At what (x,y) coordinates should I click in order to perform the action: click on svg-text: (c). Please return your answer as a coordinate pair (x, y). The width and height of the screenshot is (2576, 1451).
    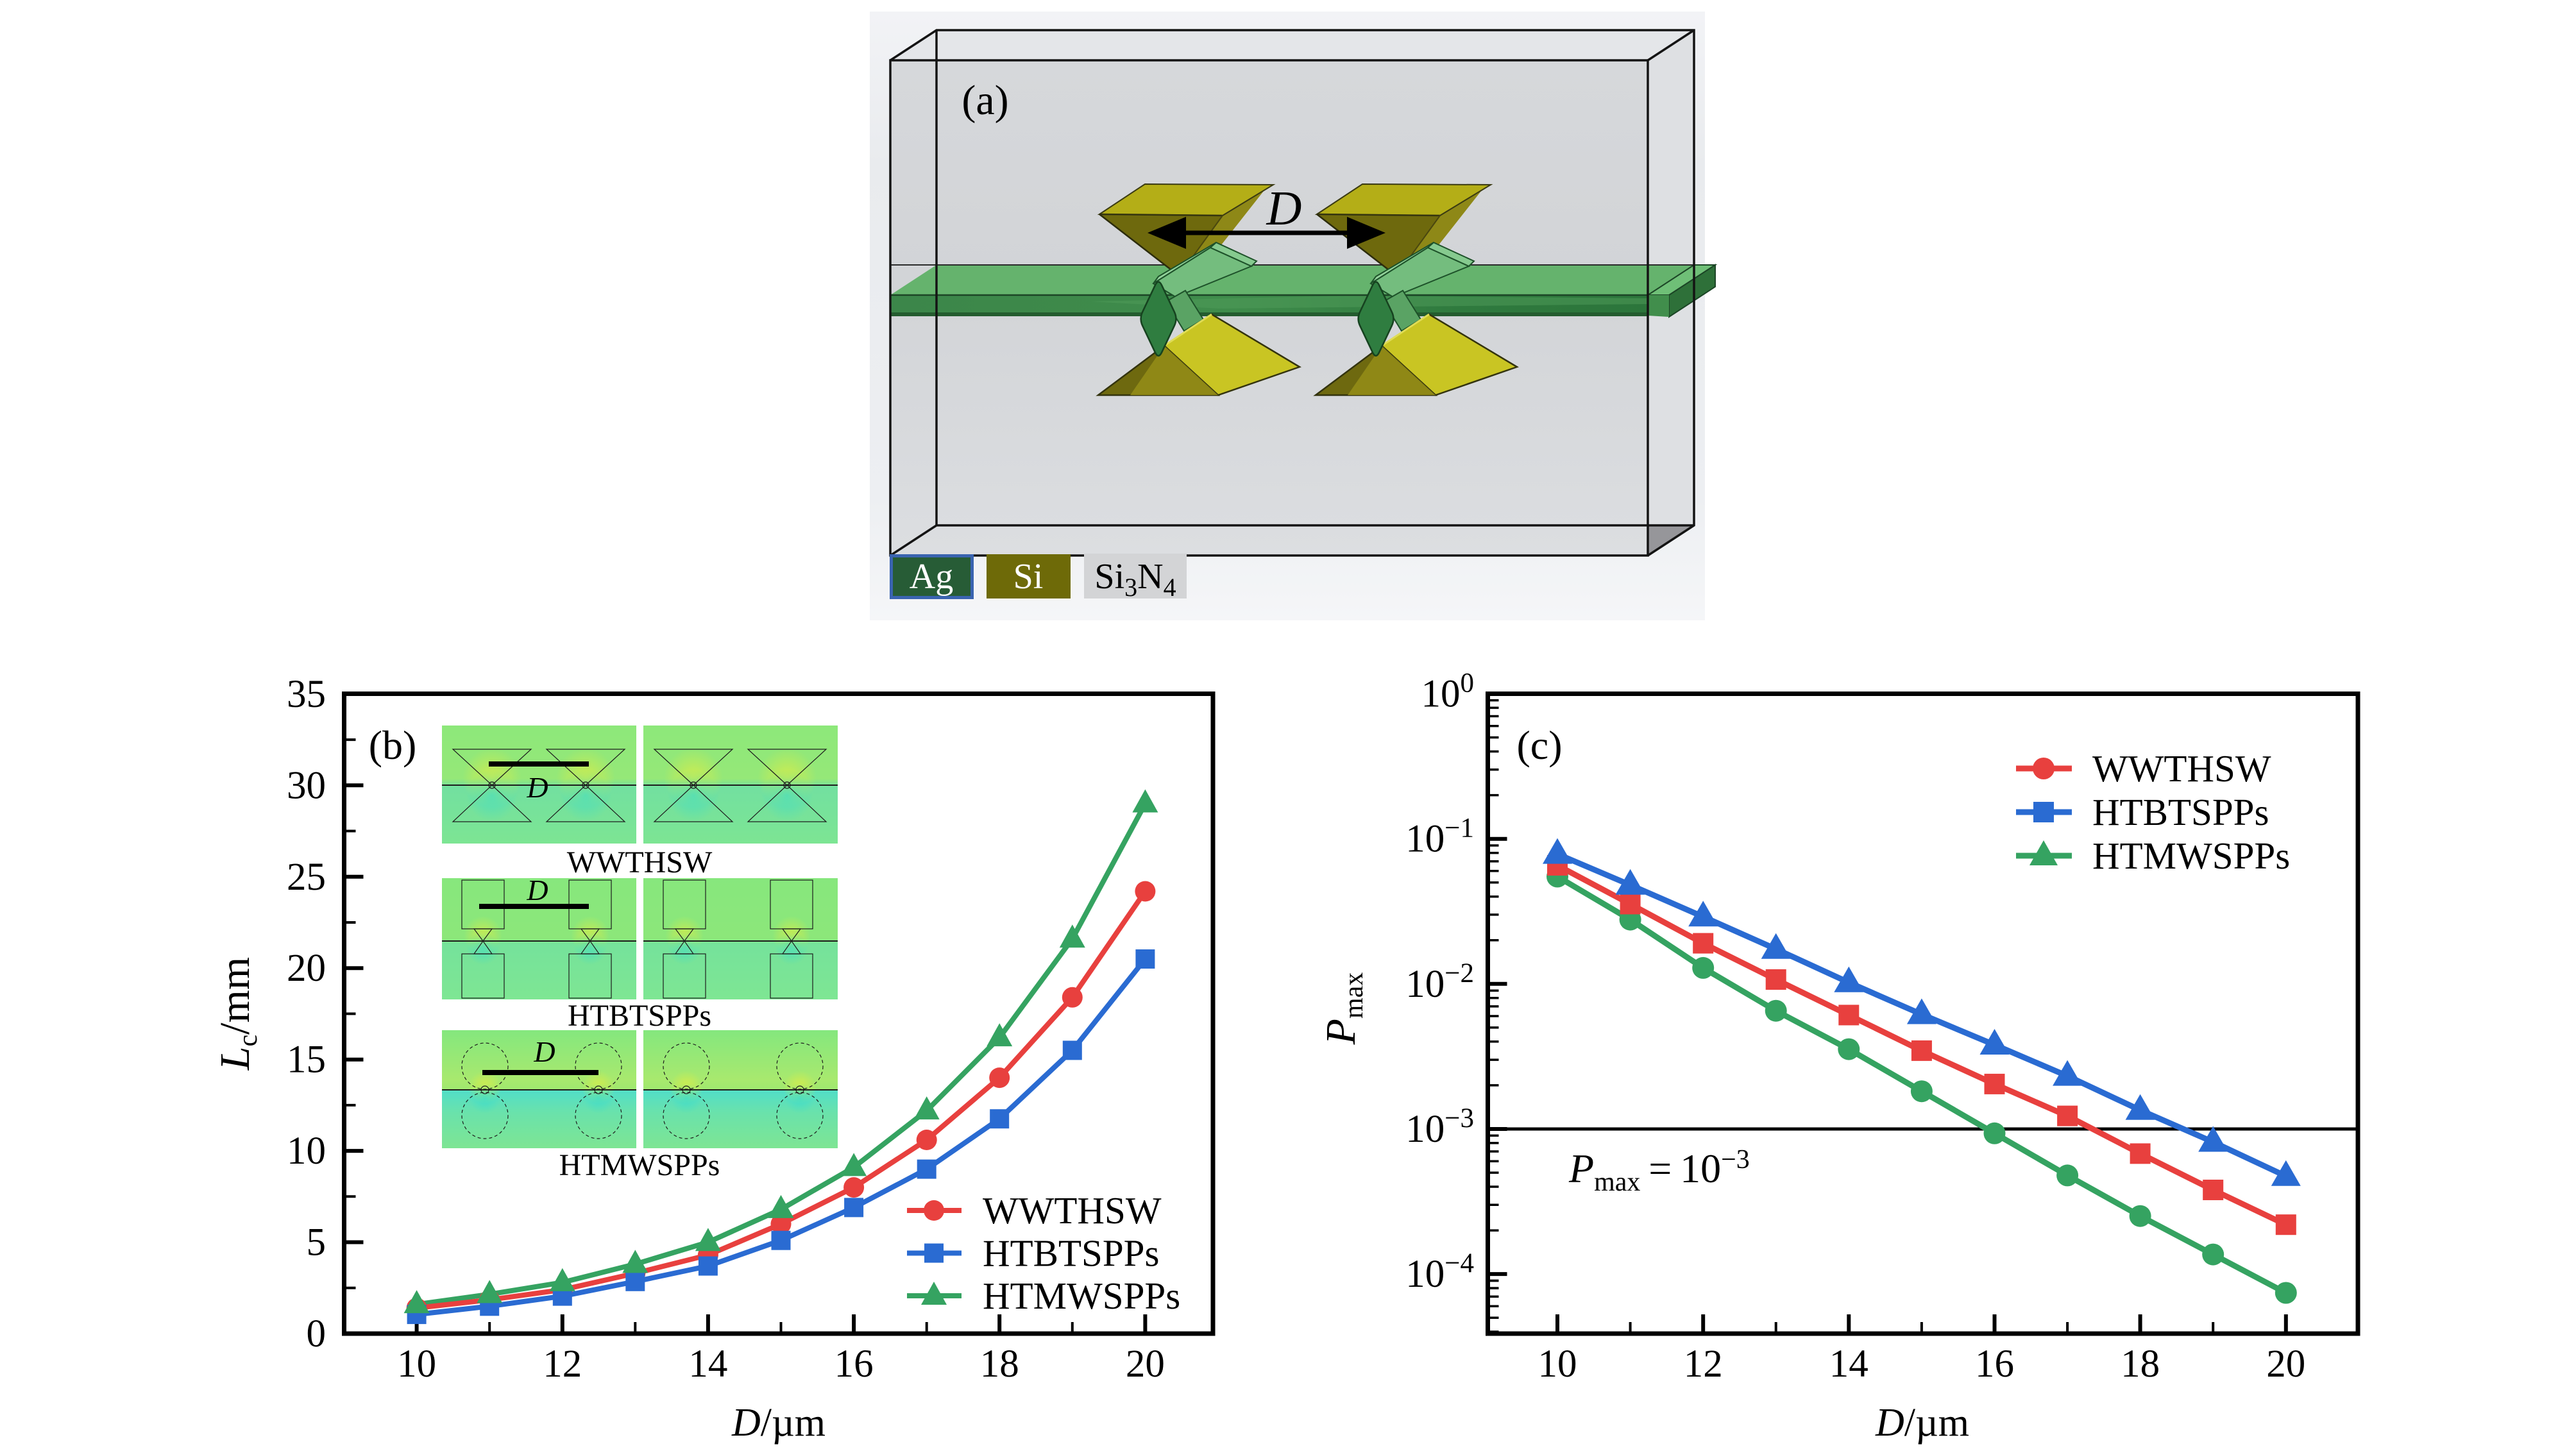
    Looking at the image, I should click on (1539, 745).